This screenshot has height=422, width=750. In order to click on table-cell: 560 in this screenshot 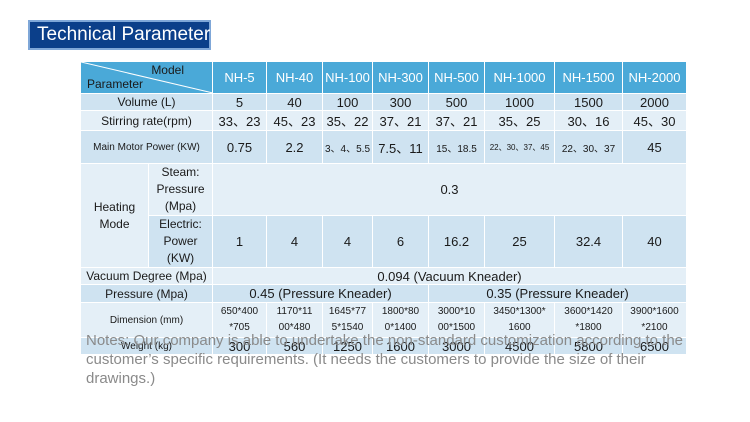, I will do `click(294, 346)`.